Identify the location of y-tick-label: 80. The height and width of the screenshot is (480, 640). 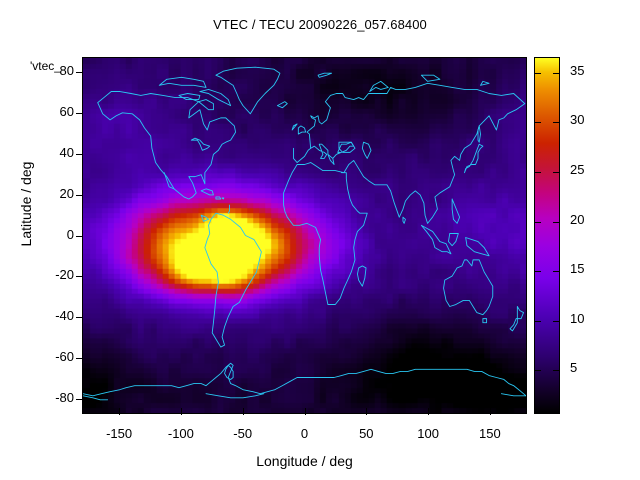
(66, 71).